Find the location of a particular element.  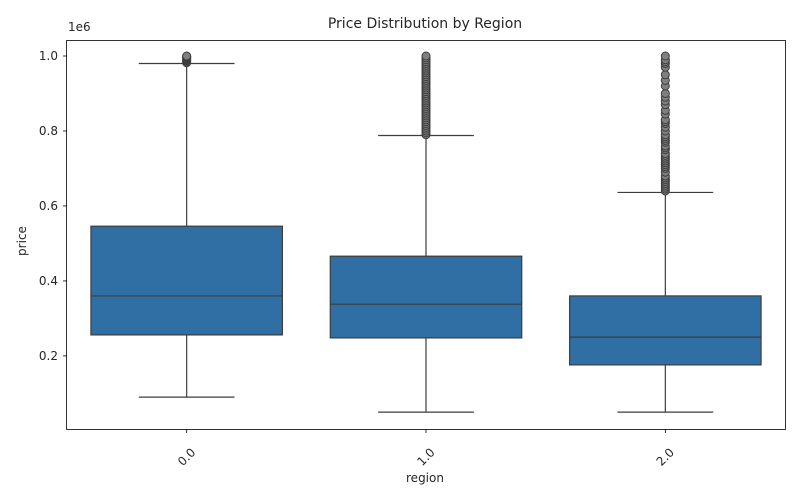

y-tick-label: 0.8 is located at coordinates (48, 131).